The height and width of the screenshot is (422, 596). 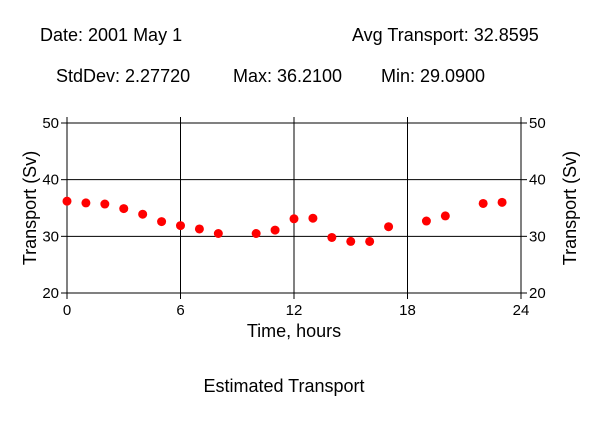 What do you see at coordinates (537, 293) in the screenshot?
I see `y-tick-label-right: 20` at bounding box center [537, 293].